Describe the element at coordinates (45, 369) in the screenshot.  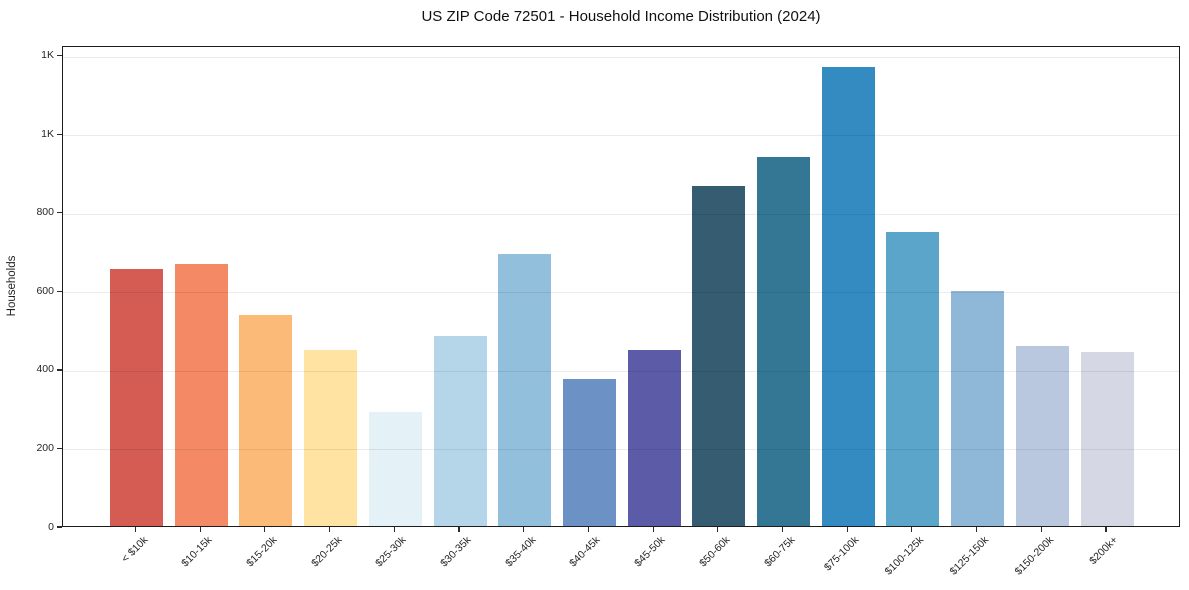
I see `y-tick-label: 400` at that location.